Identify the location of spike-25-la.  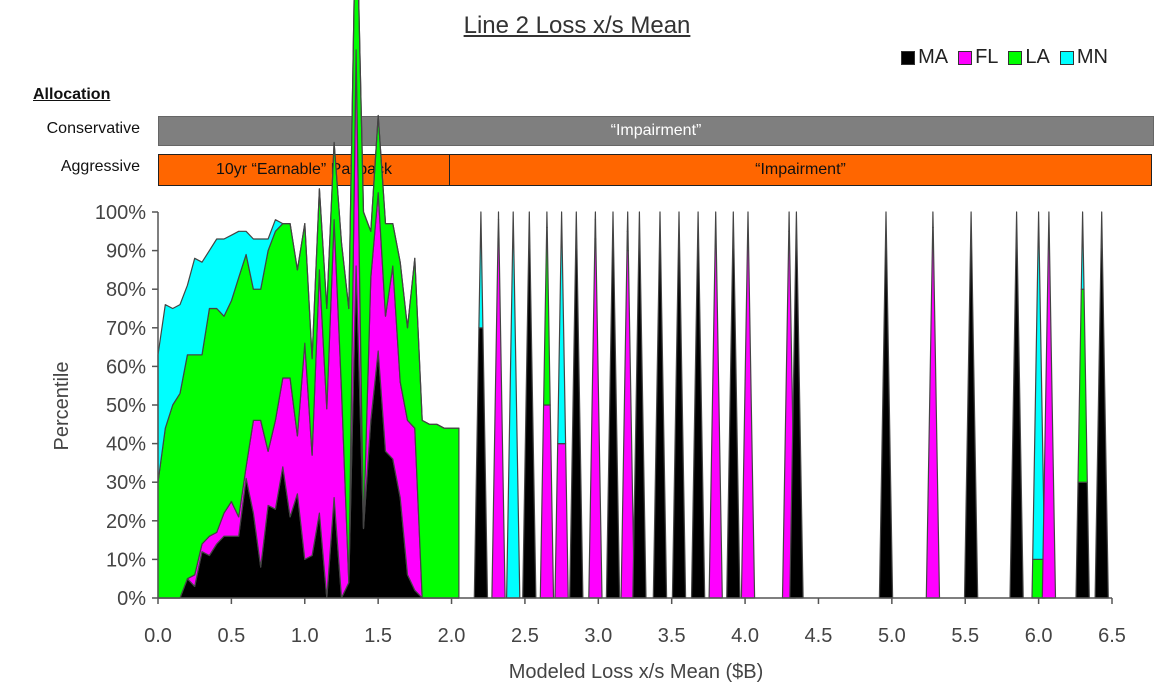
(1082, 385).